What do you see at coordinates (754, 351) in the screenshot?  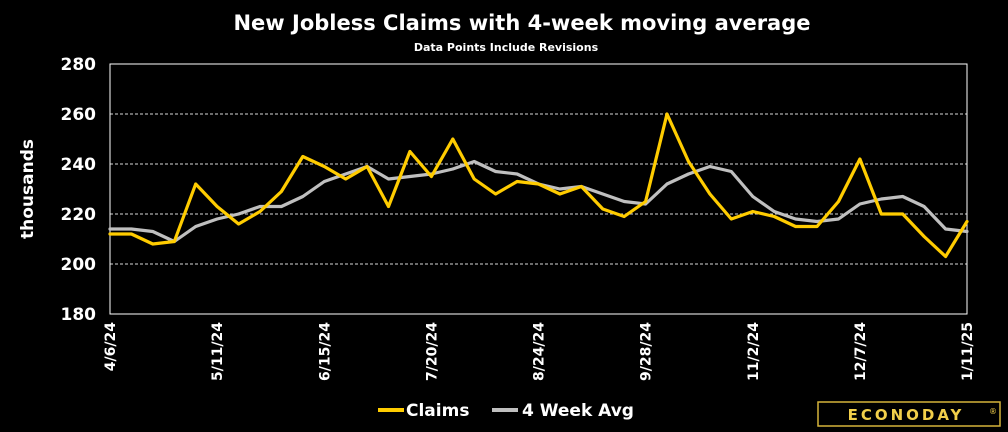 I see `x-tick-label: 11/2/24` at bounding box center [754, 351].